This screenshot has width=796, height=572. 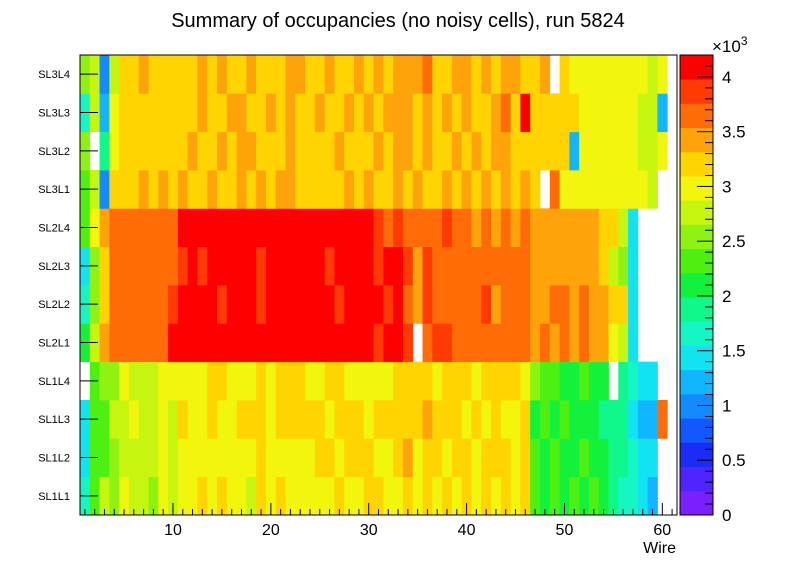 What do you see at coordinates (467, 530) in the screenshot?
I see `x-tick-label: 40` at bounding box center [467, 530].